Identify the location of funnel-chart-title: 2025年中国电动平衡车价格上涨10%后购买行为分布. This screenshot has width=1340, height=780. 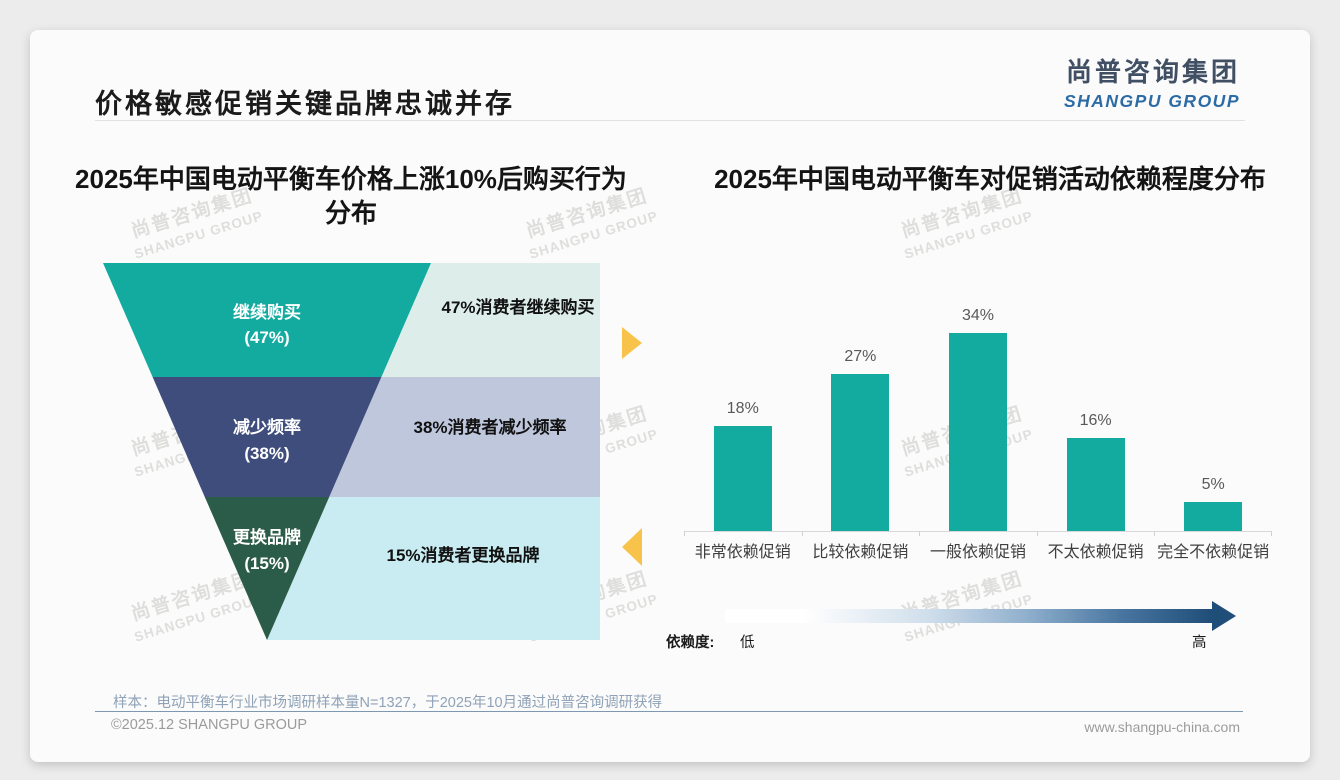
(351, 196).